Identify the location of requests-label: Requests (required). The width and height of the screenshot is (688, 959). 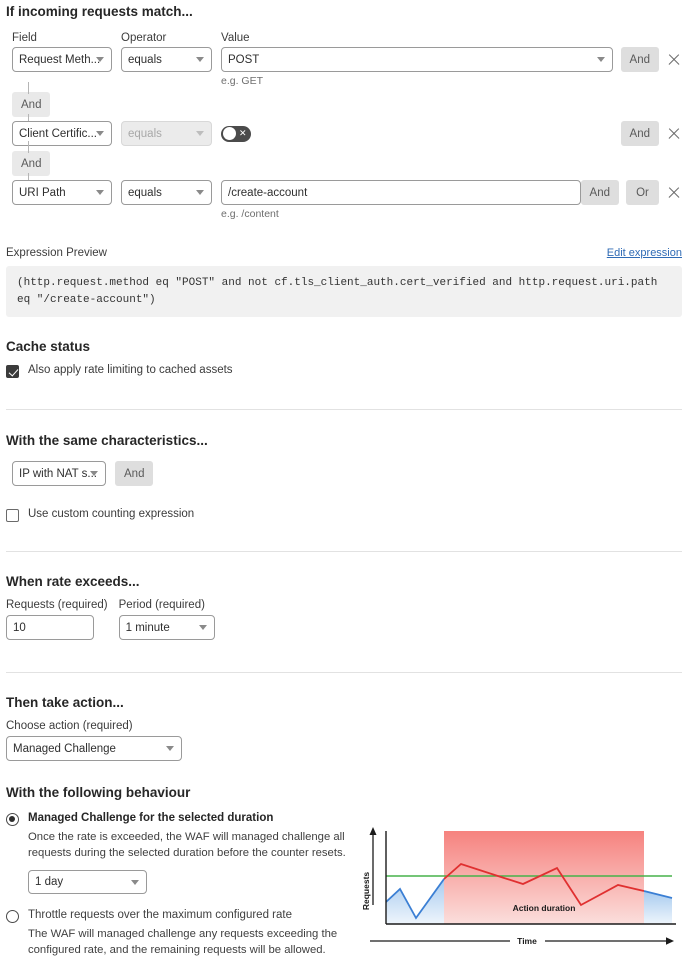
(57, 605).